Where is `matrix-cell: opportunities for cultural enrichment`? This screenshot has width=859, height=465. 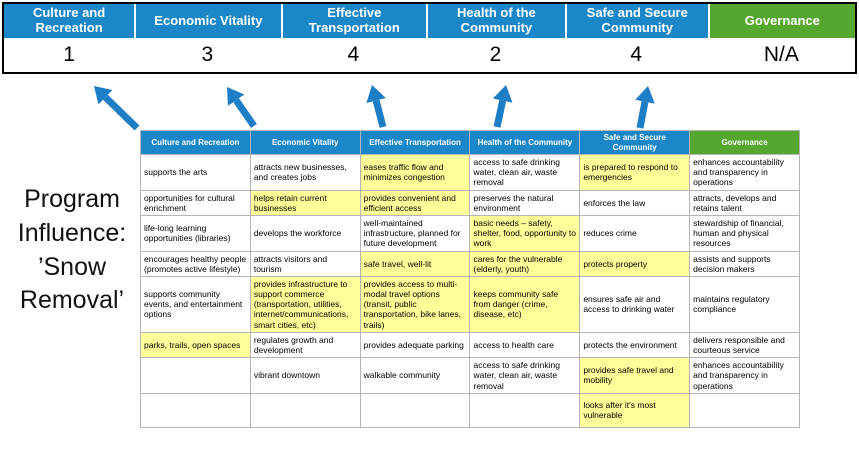
matrix-cell: opportunities for cultural enrichment is located at coordinates (195, 202).